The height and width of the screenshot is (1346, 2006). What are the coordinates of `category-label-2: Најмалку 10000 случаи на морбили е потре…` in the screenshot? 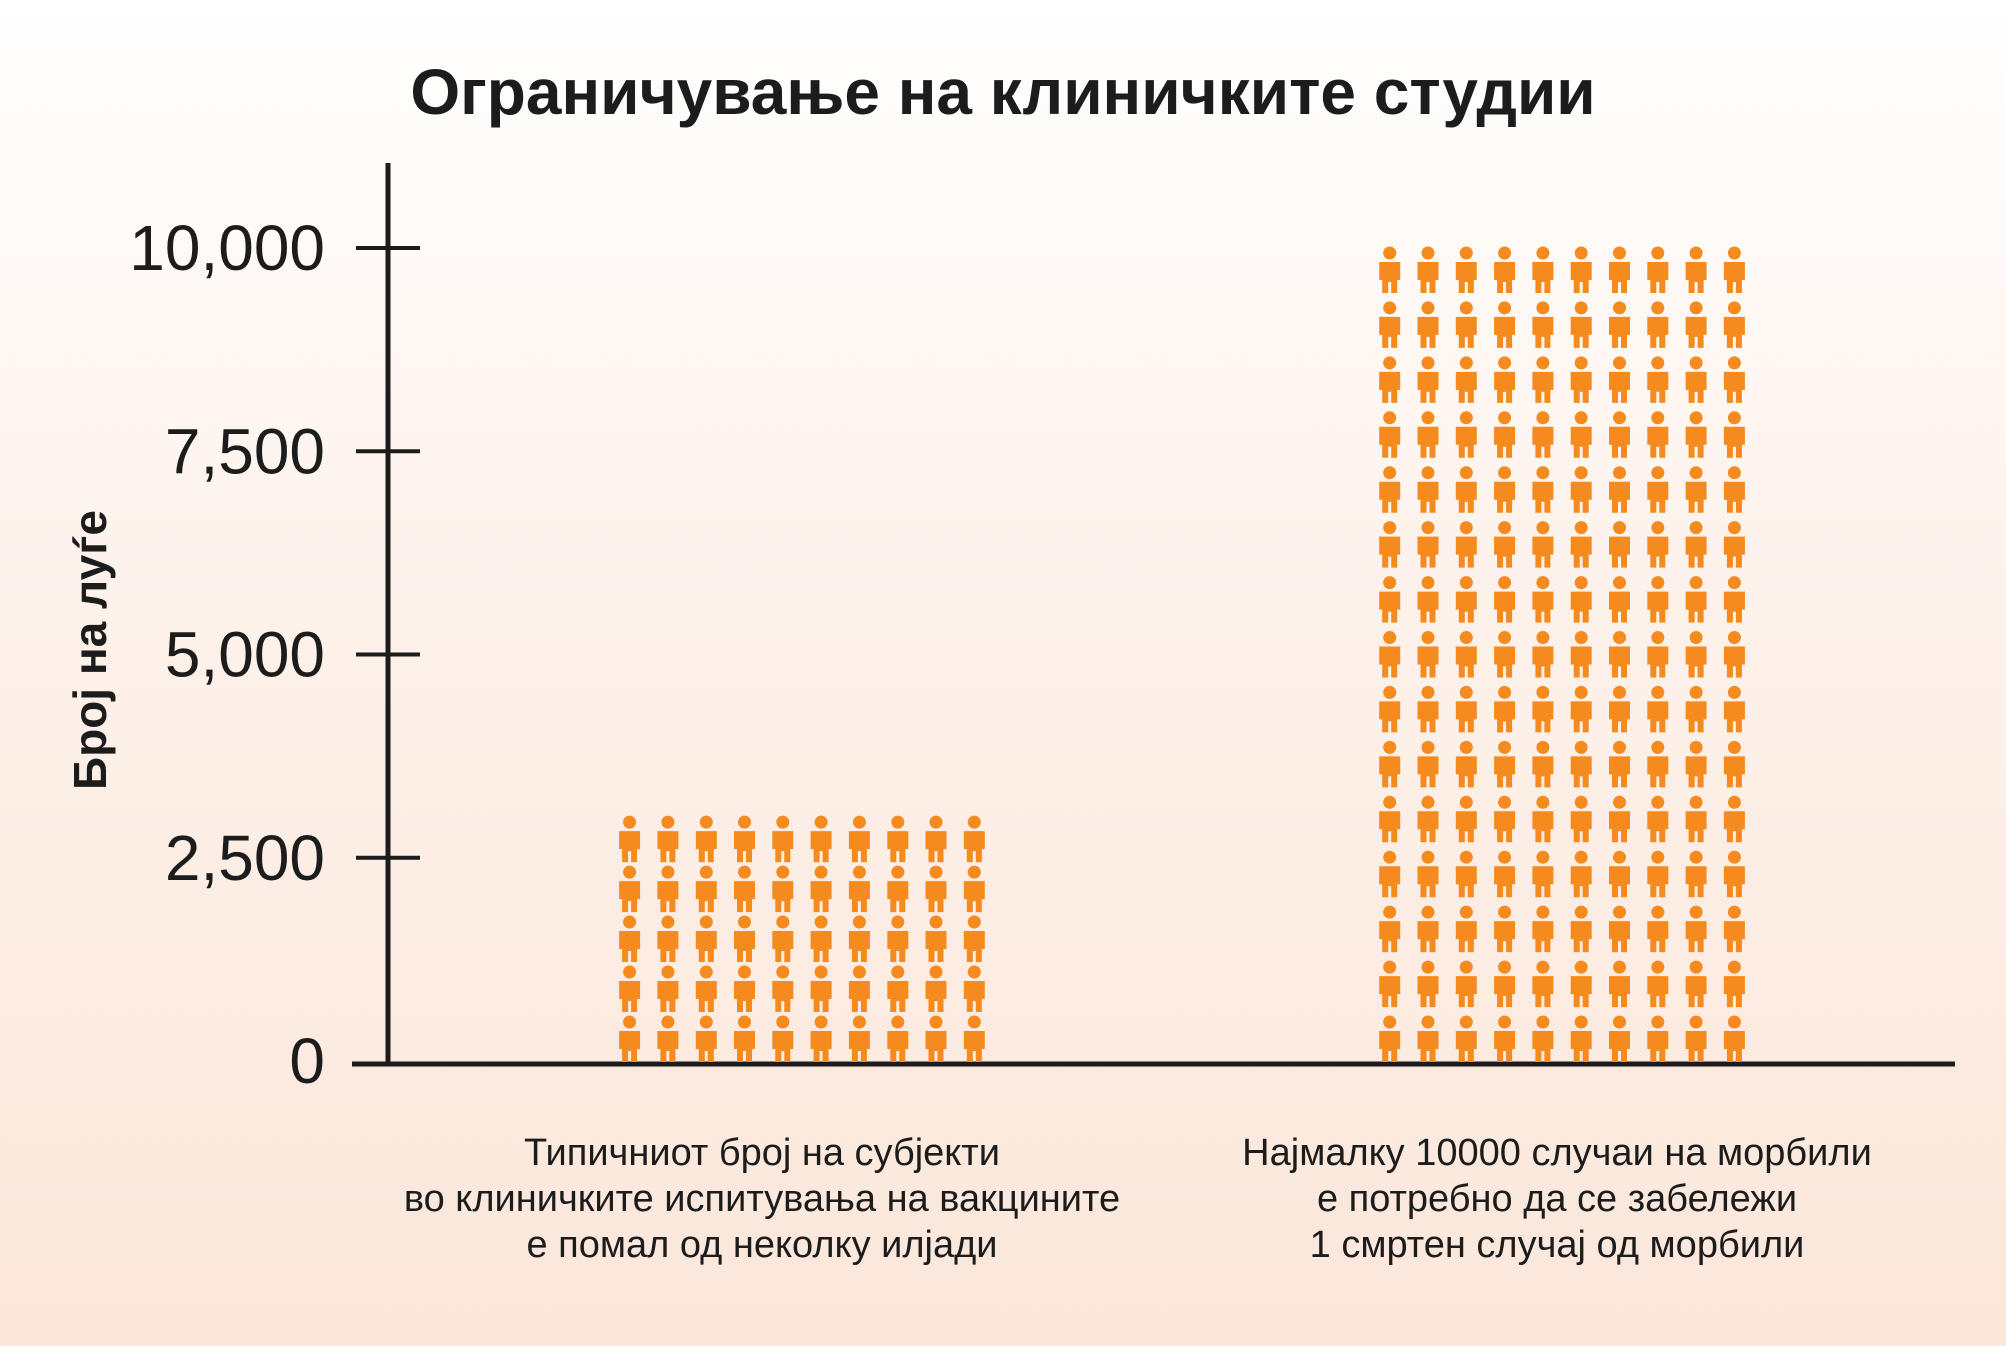 It's located at (1556, 1199).